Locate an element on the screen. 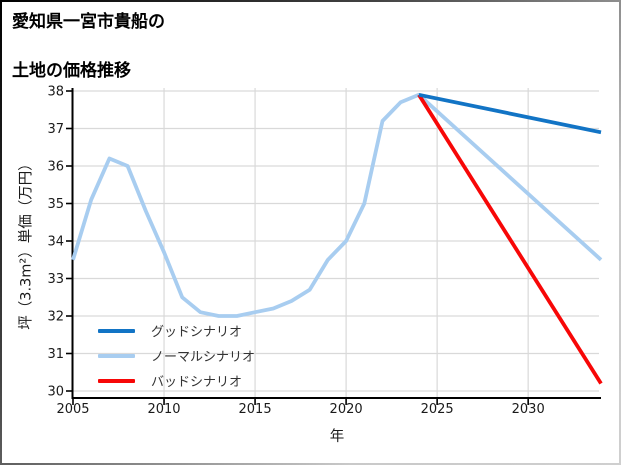  legend-item-bad-scenario: バッドシナリオ is located at coordinates (176, 380).